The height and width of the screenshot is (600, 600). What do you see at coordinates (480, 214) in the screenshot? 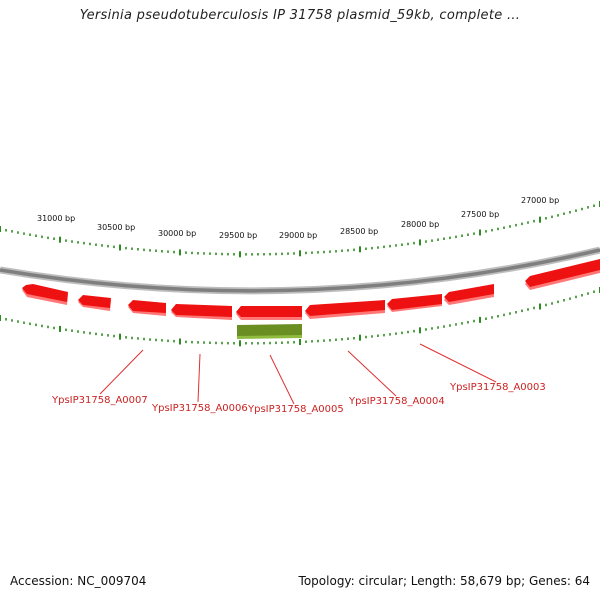
I see `tick-label: 27500 bp` at bounding box center [480, 214].